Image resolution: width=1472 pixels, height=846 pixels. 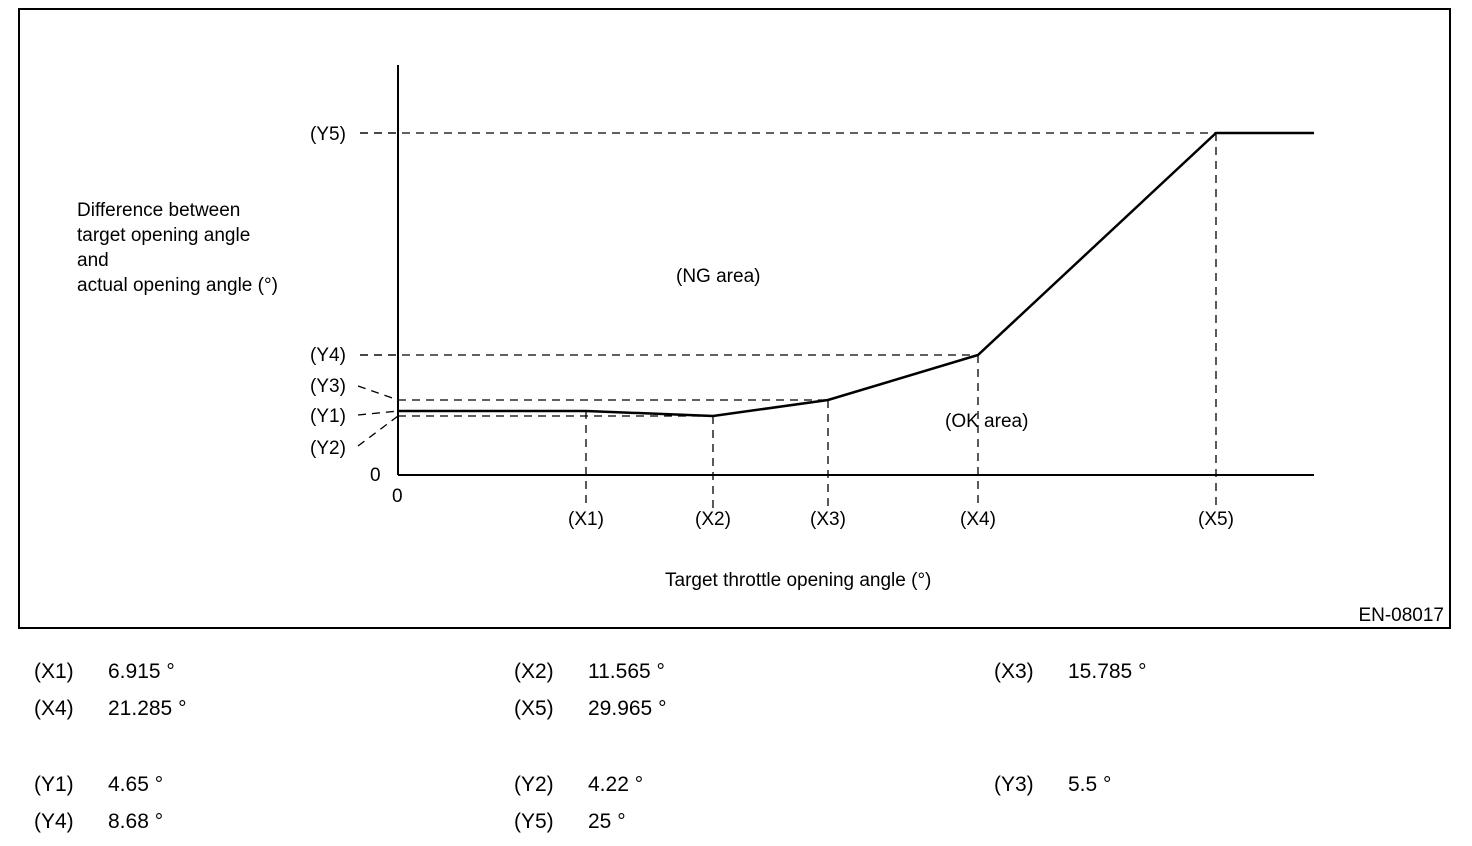 What do you see at coordinates (586, 519) in the screenshot?
I see `x-tick-label-1: (X1)` at bounding box center [586, 519].